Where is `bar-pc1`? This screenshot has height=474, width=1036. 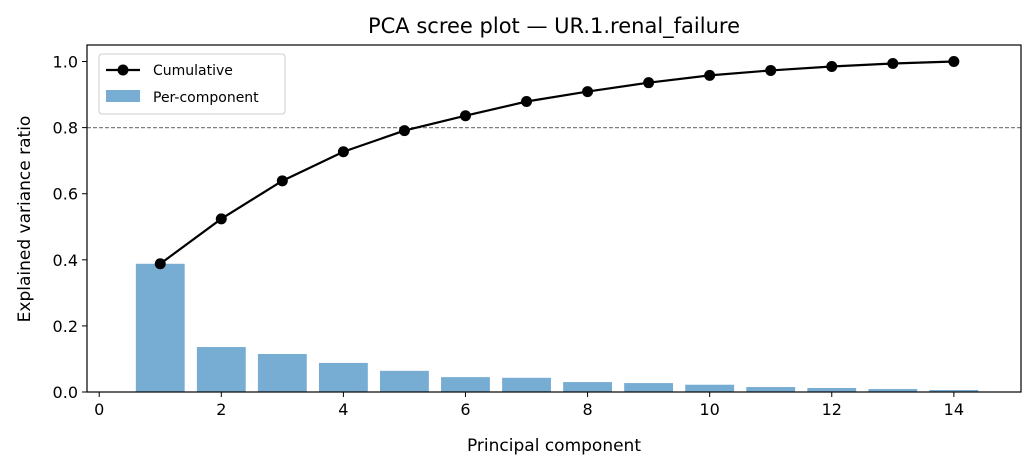
bar-pc1 is located at coordinates (160, 327).